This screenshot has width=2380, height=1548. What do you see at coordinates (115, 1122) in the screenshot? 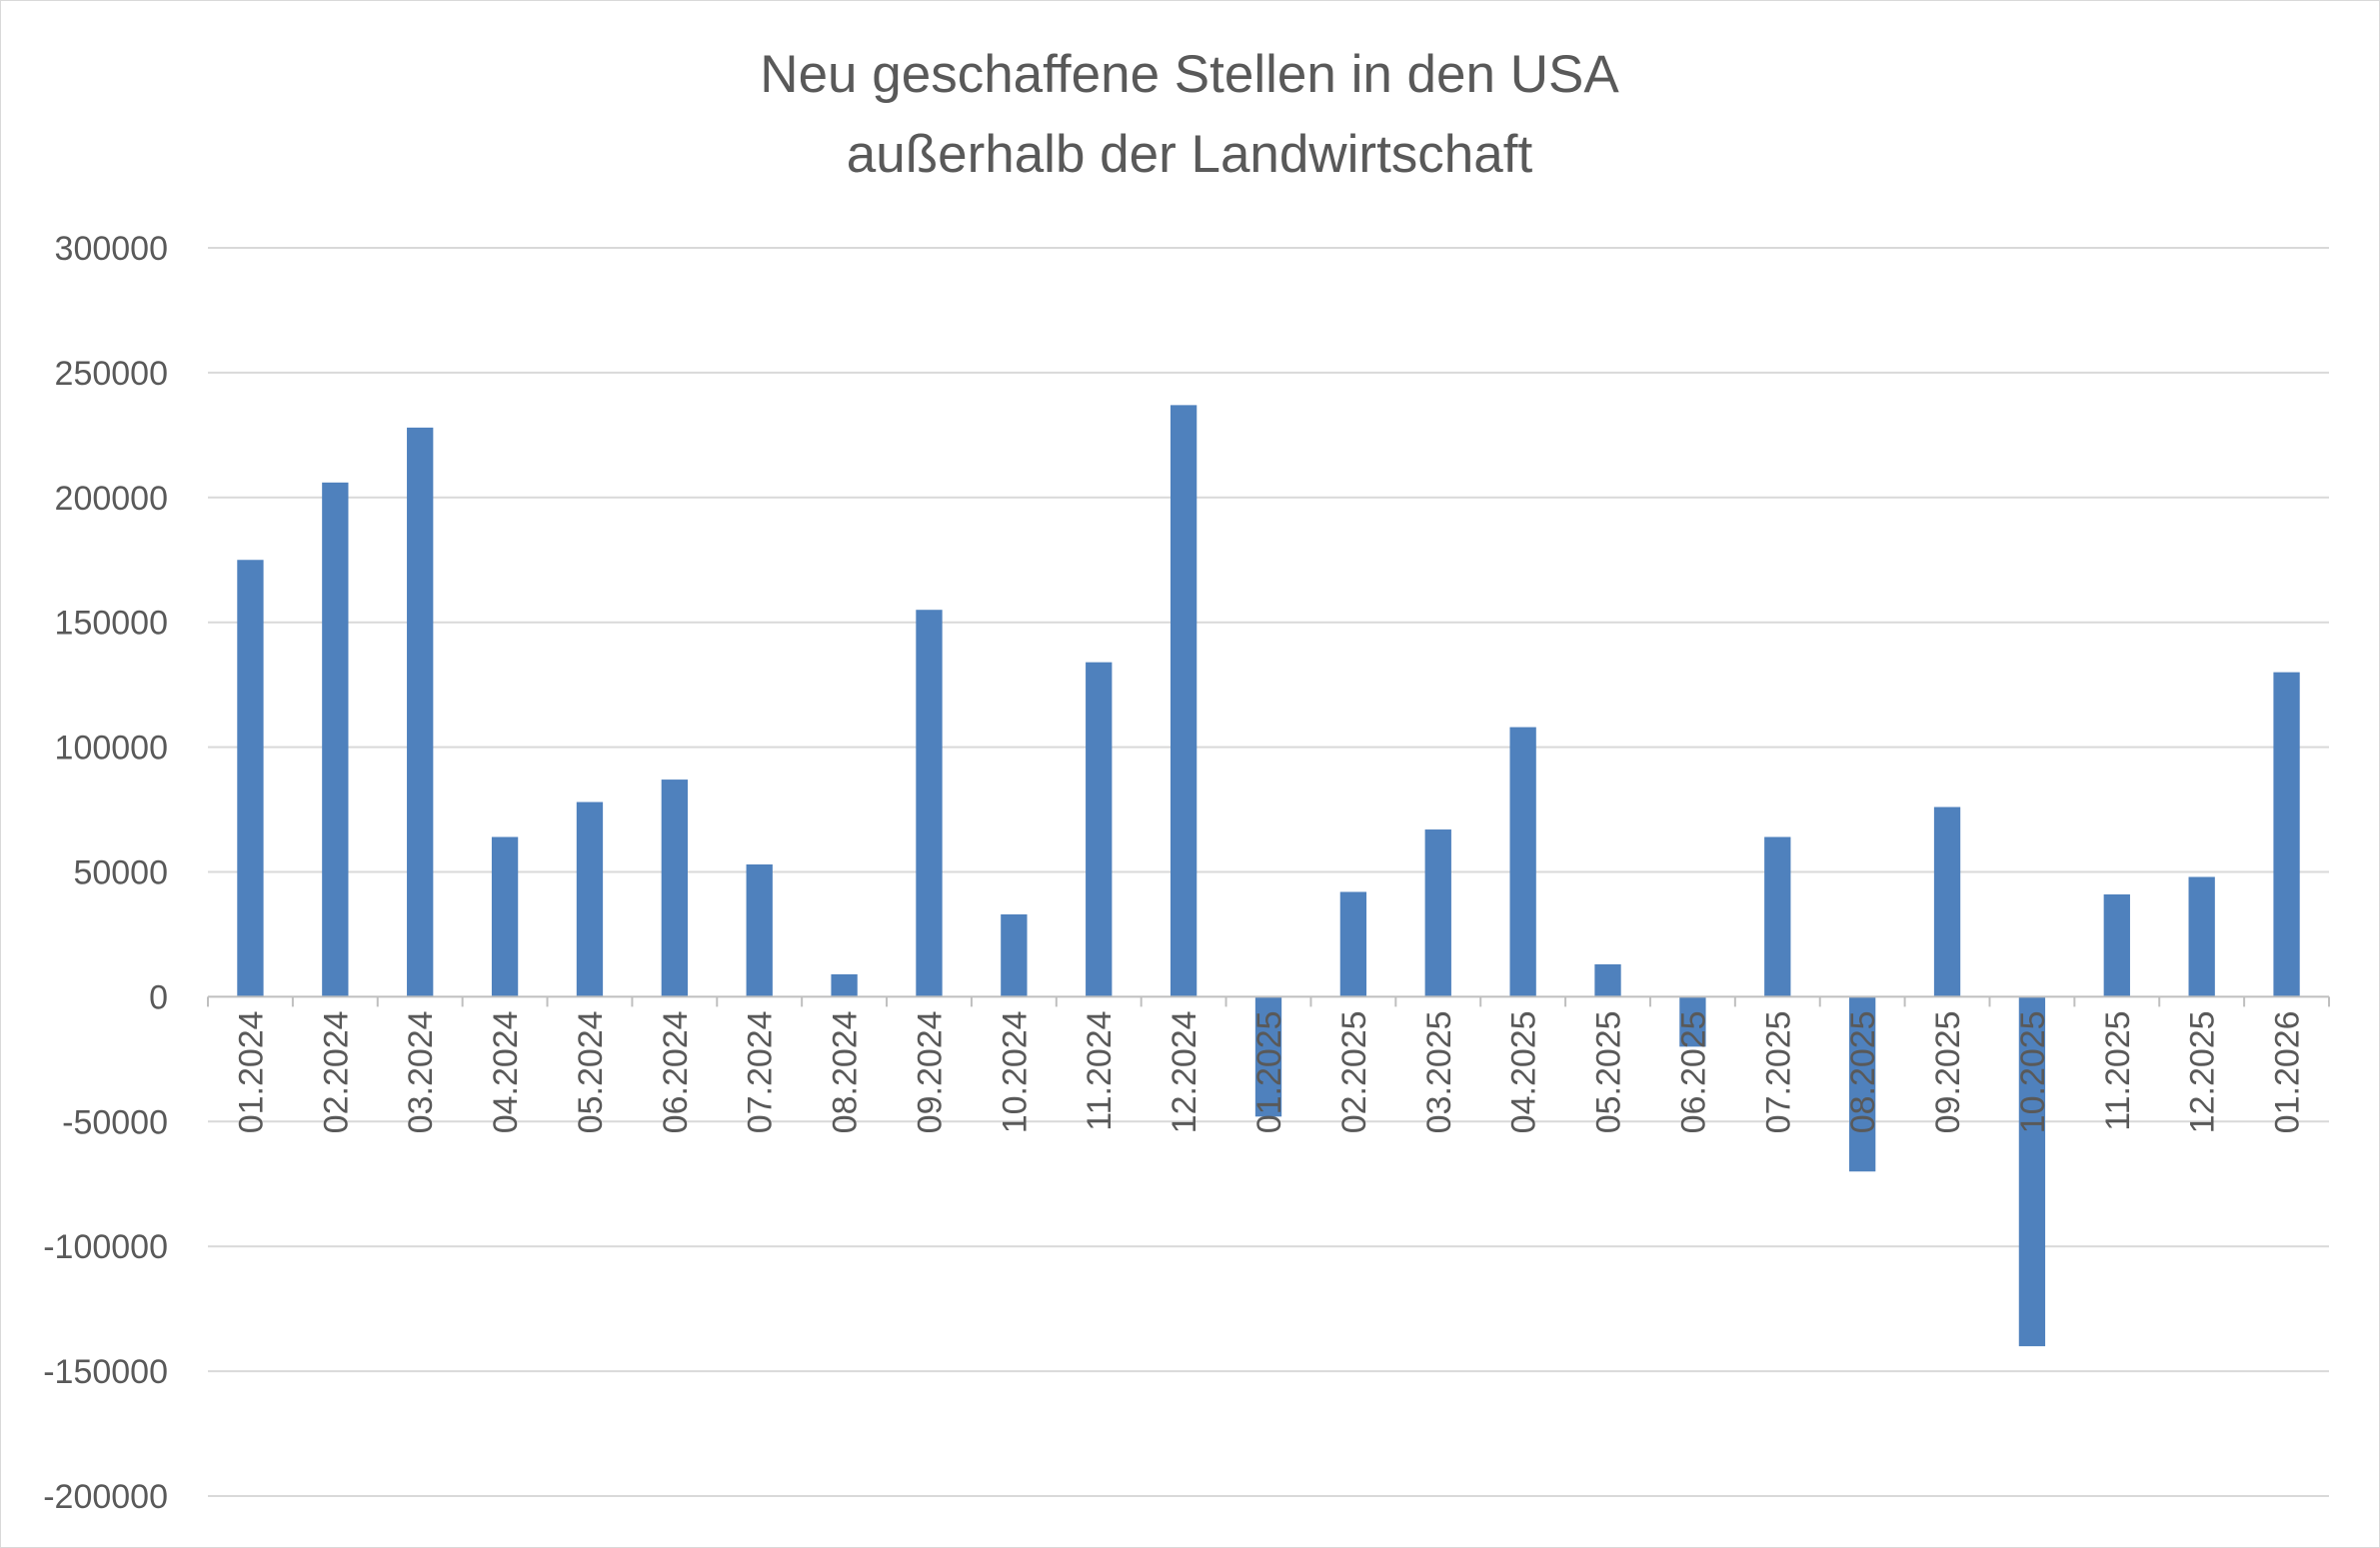
I see `y-tick-label: -50000` at bounding box center [115, 1122].